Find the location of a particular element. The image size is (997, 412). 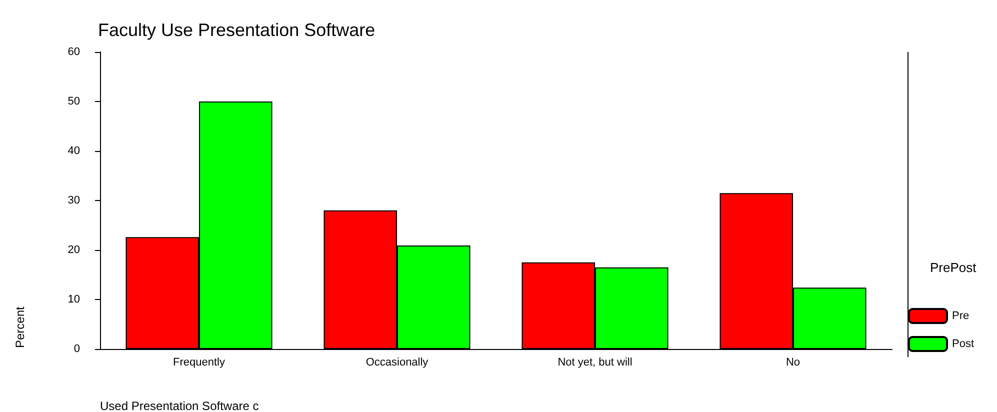

legend-label: Post is located at coordinates (963, 344).